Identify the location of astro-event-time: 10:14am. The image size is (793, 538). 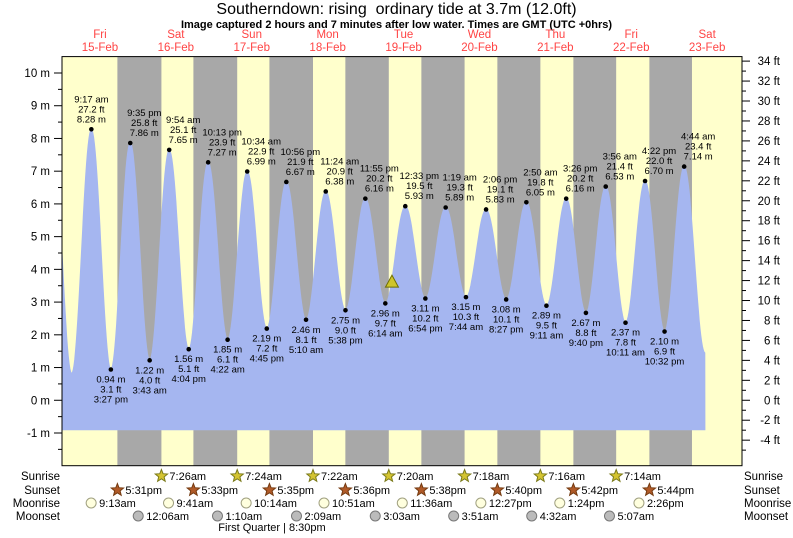
(275, 504).